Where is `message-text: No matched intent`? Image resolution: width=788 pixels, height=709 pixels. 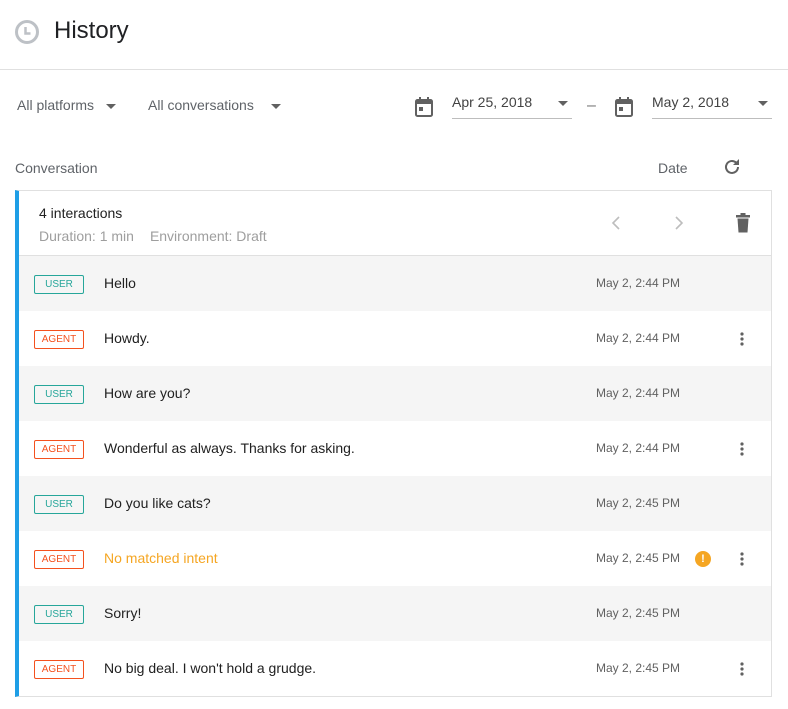 message-text: No matched intent is located at coordinates (161, 558).